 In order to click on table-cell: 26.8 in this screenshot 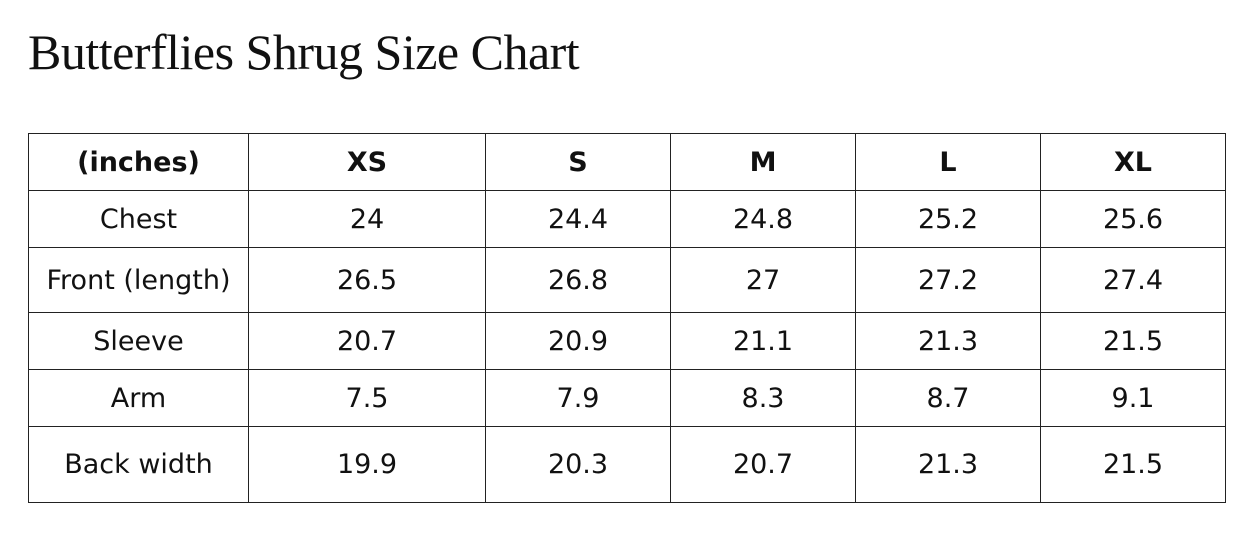, I will do `click(578, 280)`.